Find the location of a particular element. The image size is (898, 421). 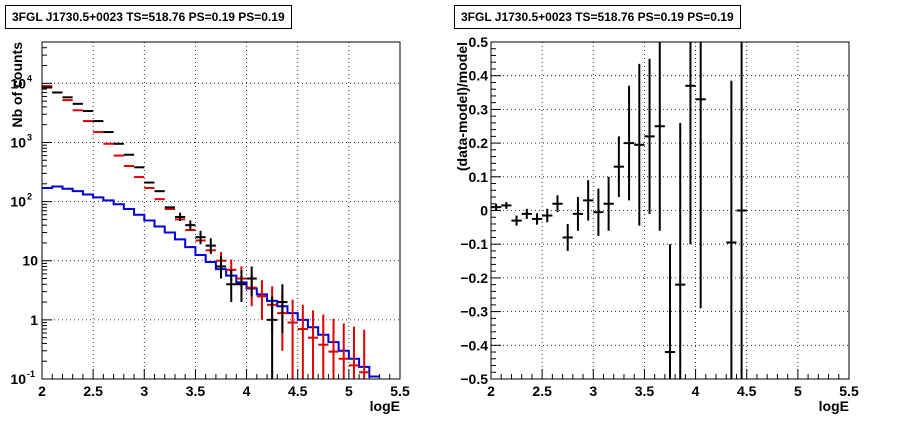

y-tick-label: −0.3 is located at coordinates (474, 312).